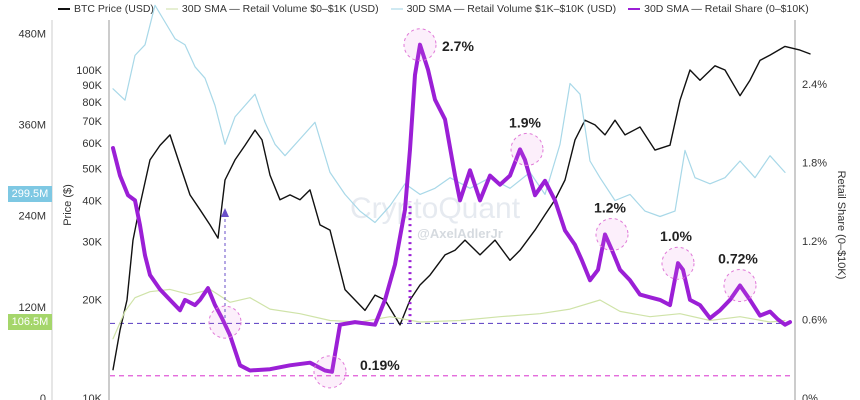 The image size is (860, 400). Describe the element at coordinates (92, 243) in the screenshot. I see `price-tick-label: 30K` at that location.